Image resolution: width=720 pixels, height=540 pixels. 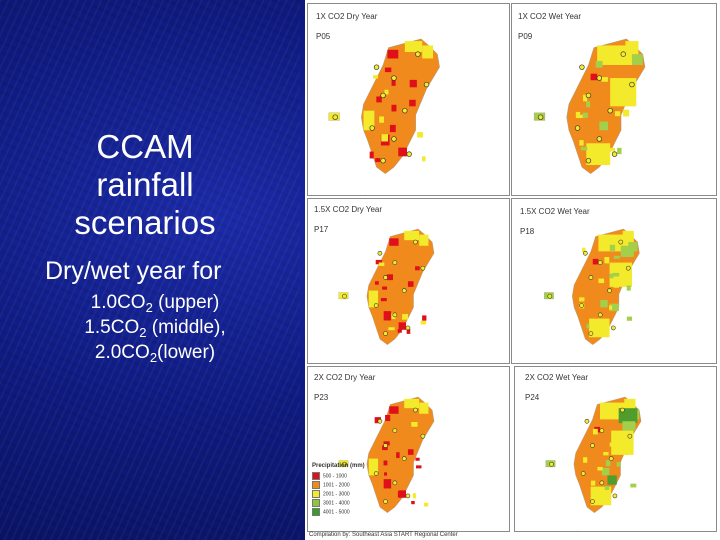 What do you see at coordinates (155, 328) in the screenshot?
I see `scenario-item: 1.5CO2 (middle),` at bounding box center [155, 328].